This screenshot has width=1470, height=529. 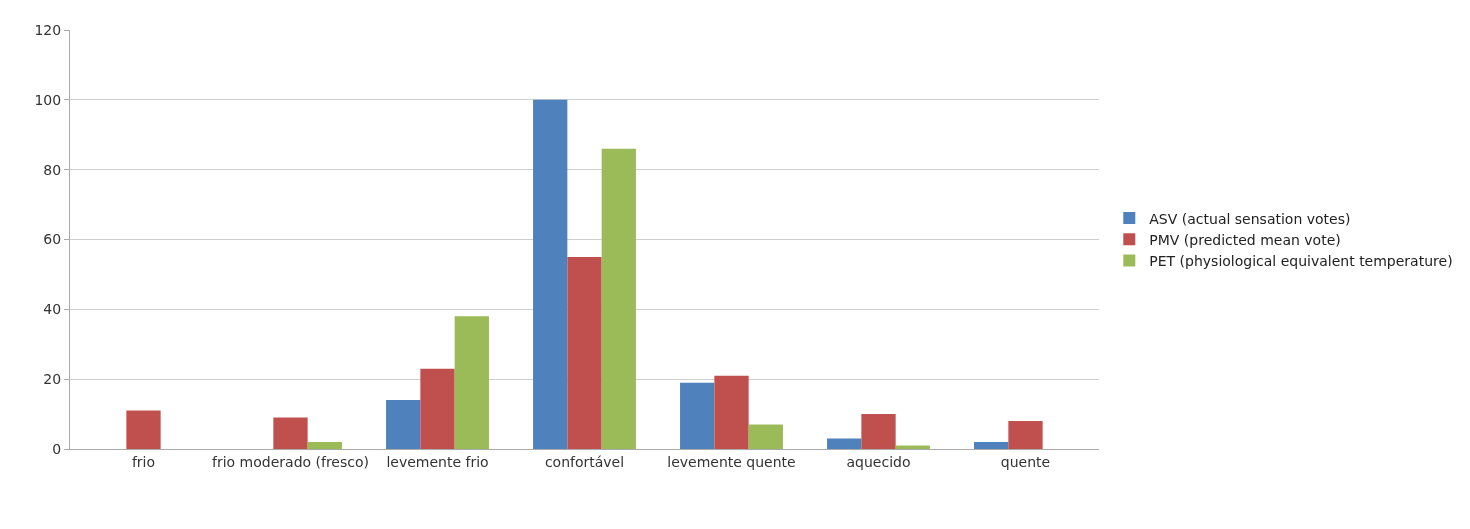 I want to click on legend-label: PET (physiological equivalent temperature), so click(x=1301, y=260).